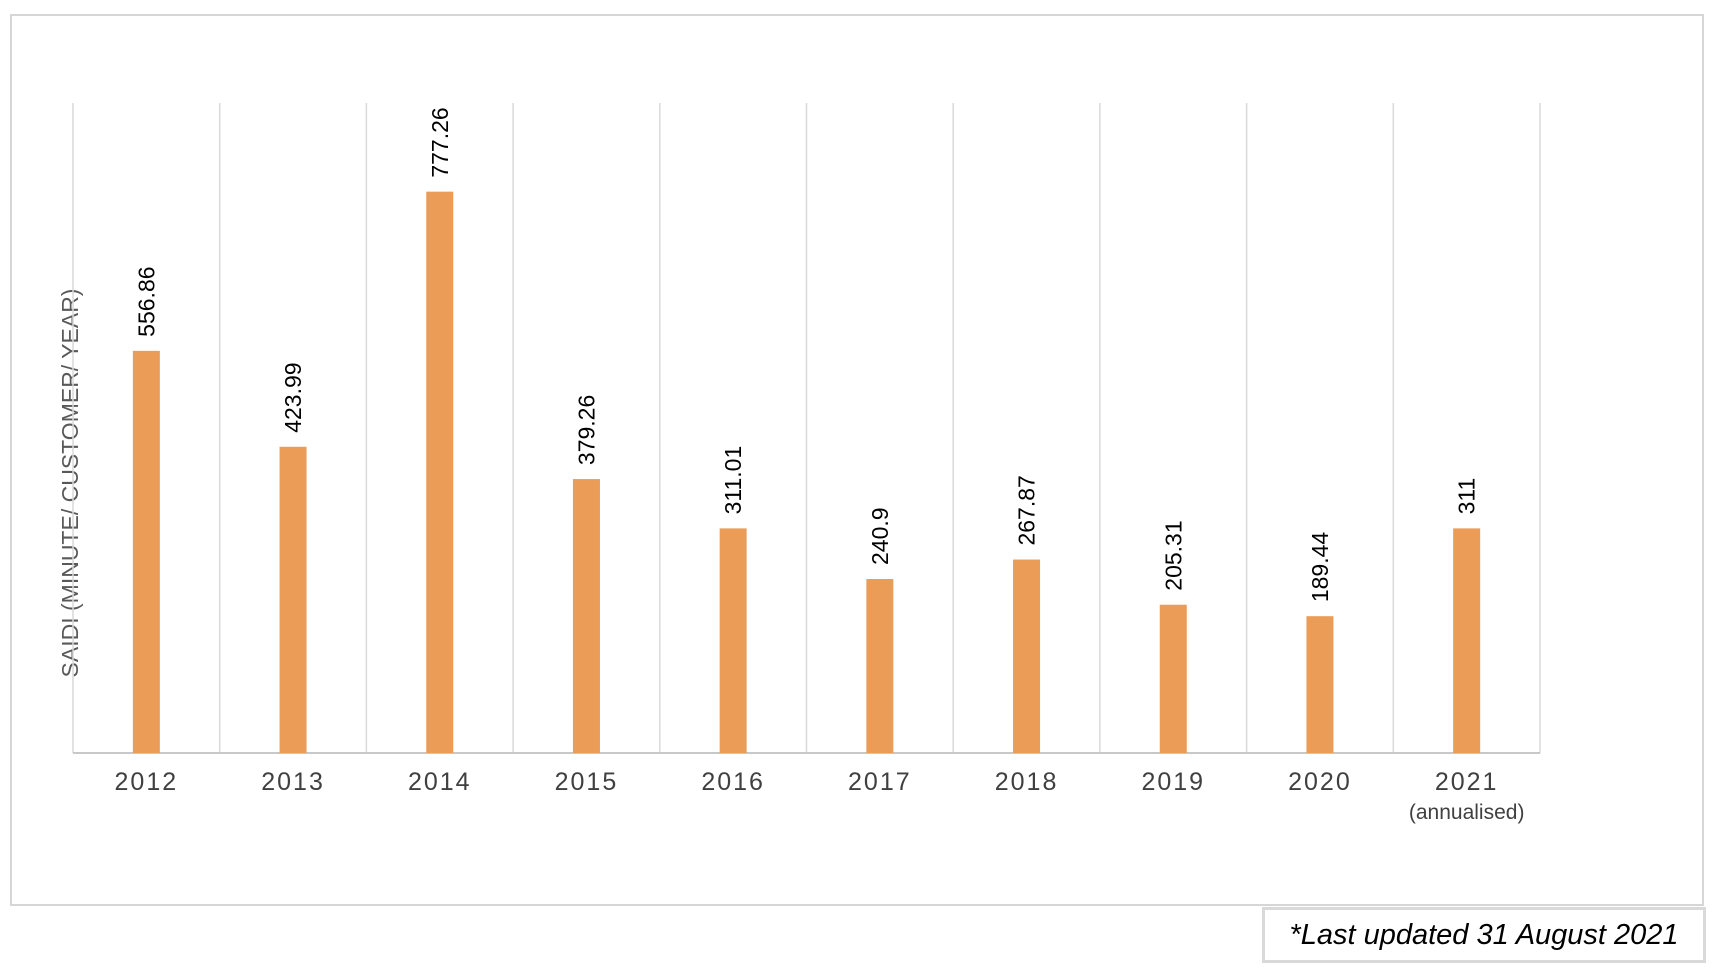  I want to click on x-tick-sublabel: (annualised), so click(1467, 812).